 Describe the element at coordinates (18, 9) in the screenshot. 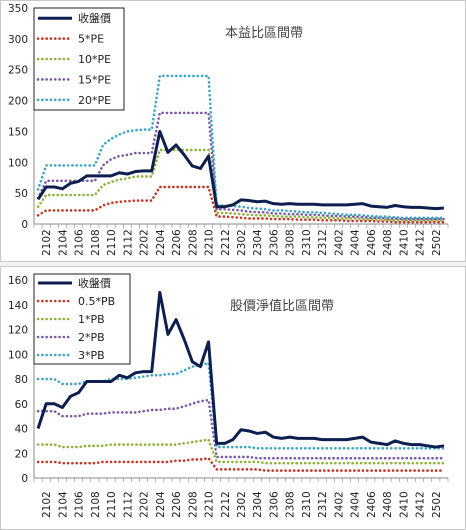

I see `y-tick-label: 350` at that location.